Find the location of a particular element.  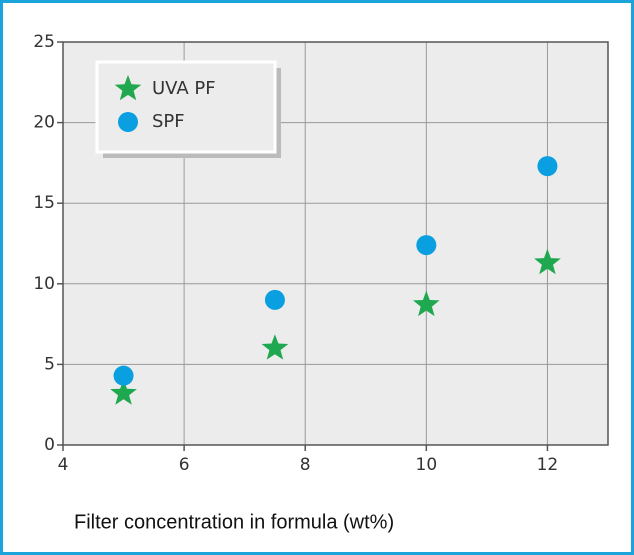

y-tick-label: 25 is located at coordinates (44, 42).